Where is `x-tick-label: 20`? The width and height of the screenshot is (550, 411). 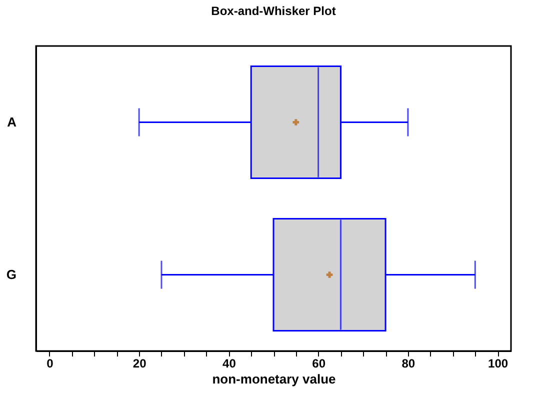 x-tick-label: 20 is located at coordinates (139, 363).